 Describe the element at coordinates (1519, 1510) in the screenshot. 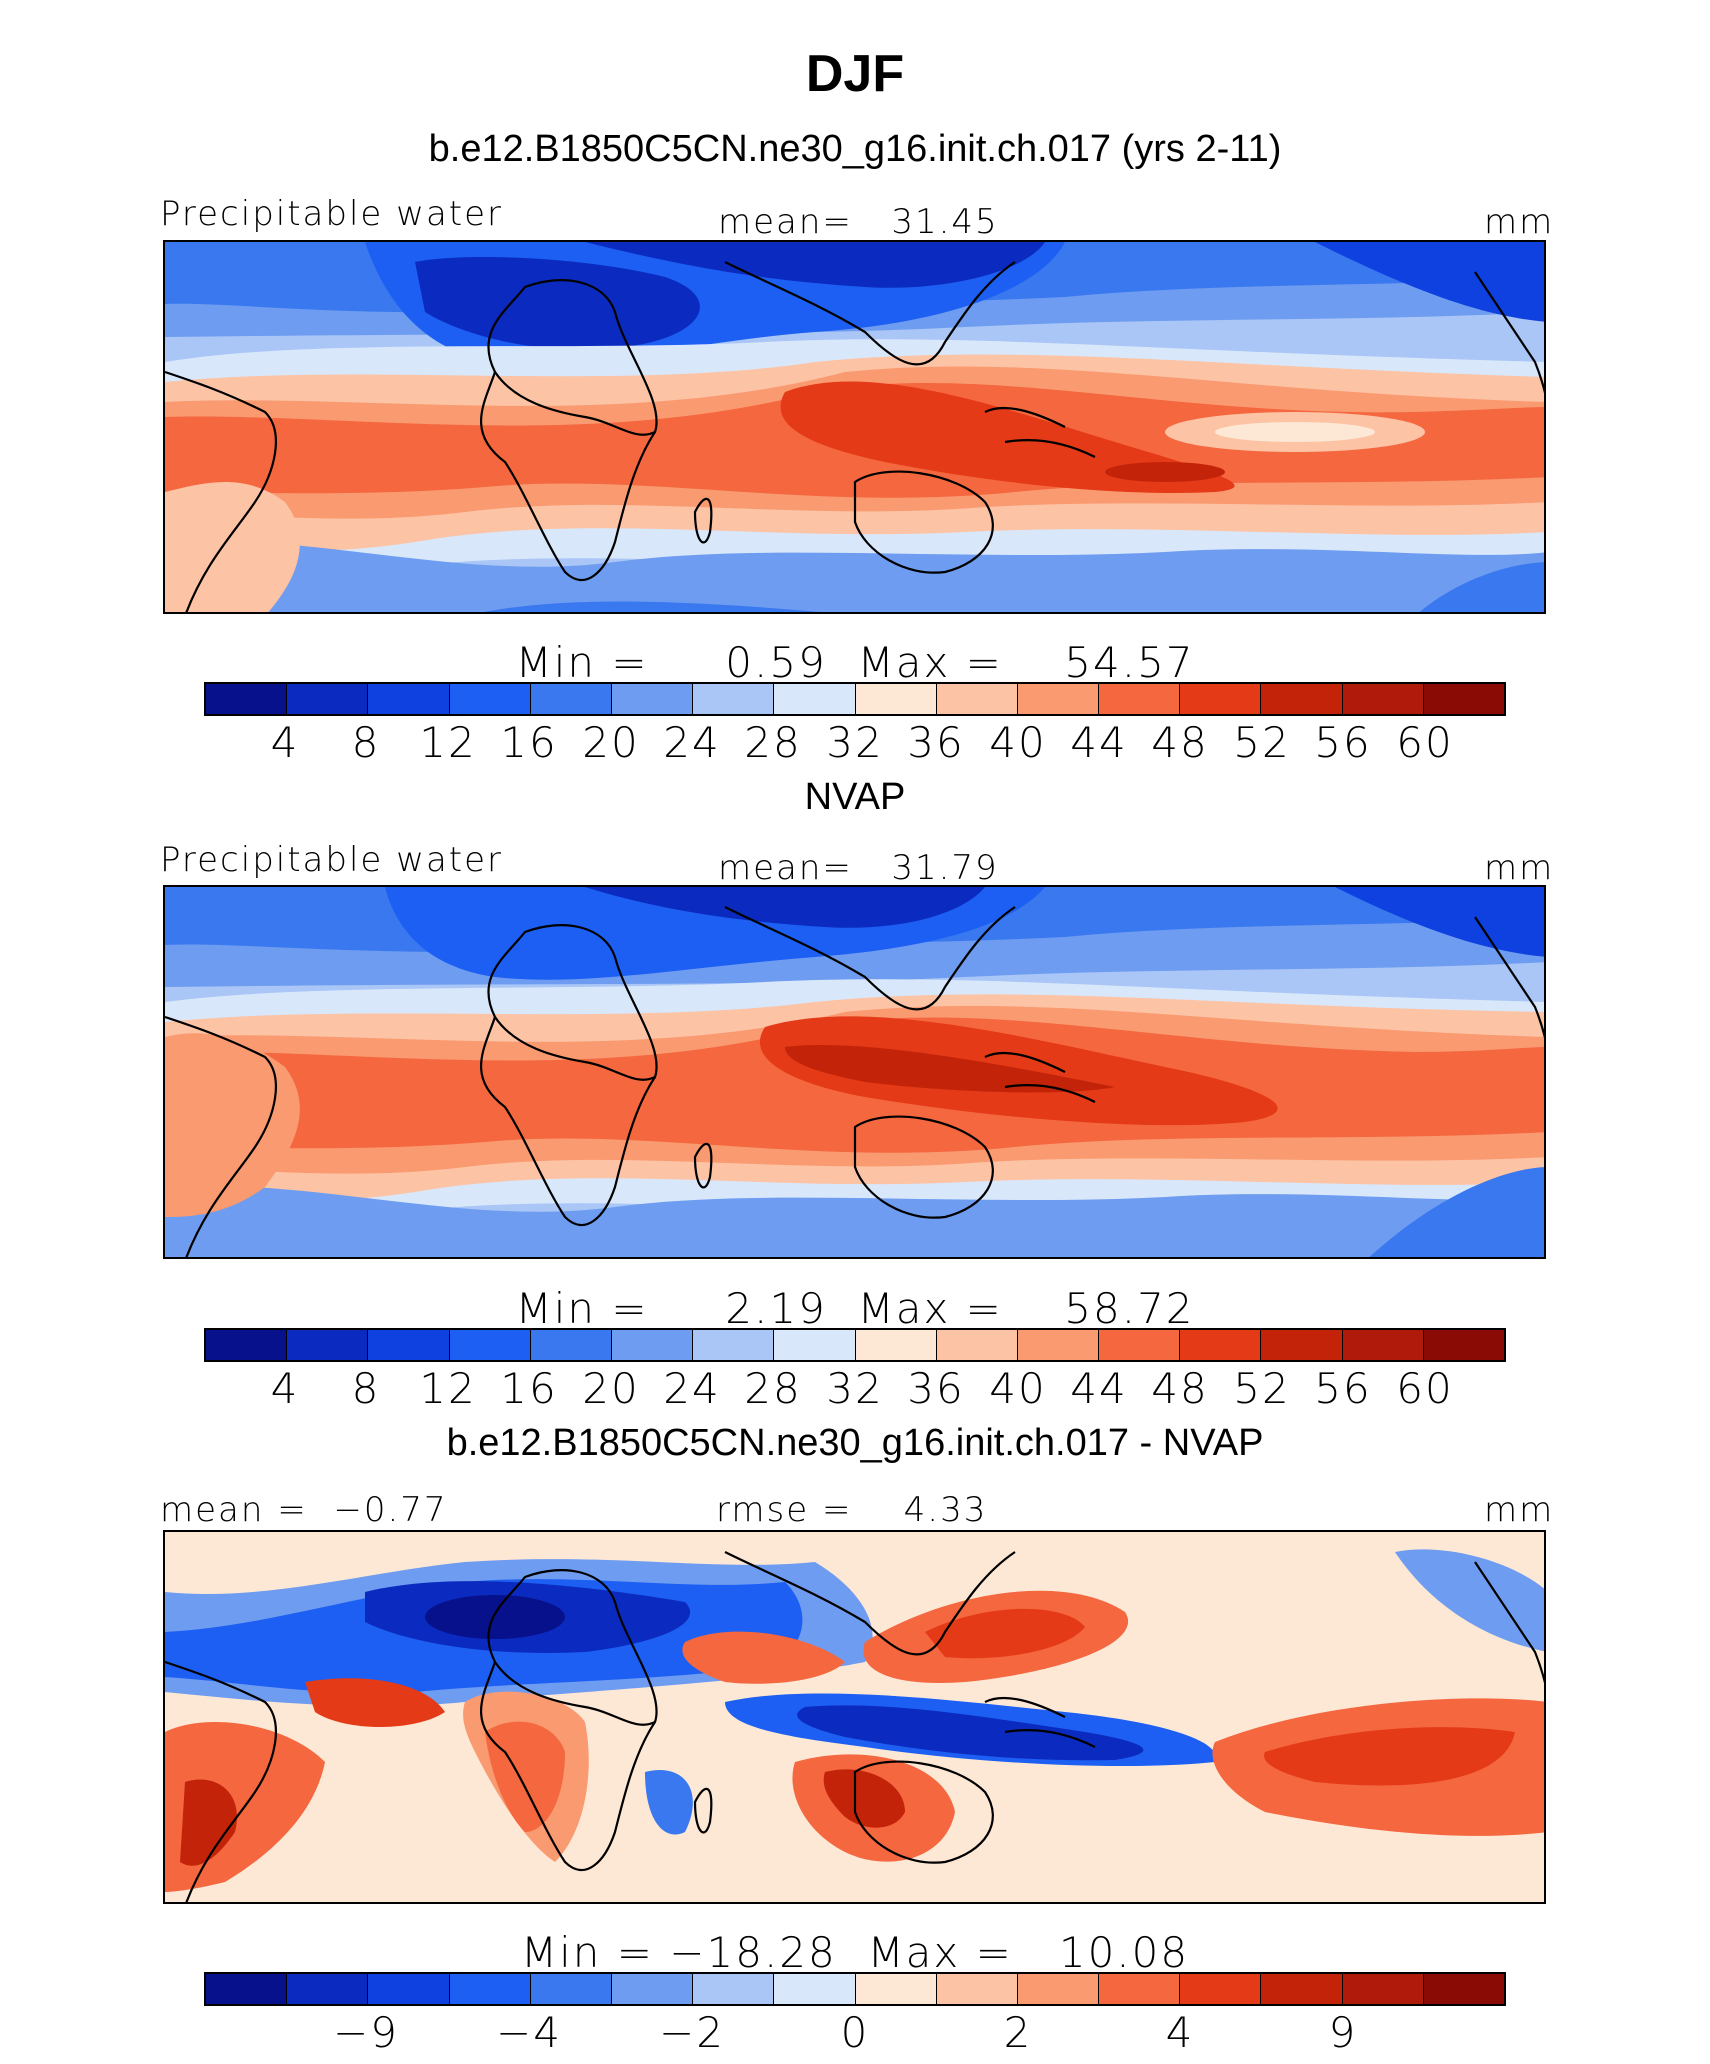

I see `panel-3-units: mm` at that location.